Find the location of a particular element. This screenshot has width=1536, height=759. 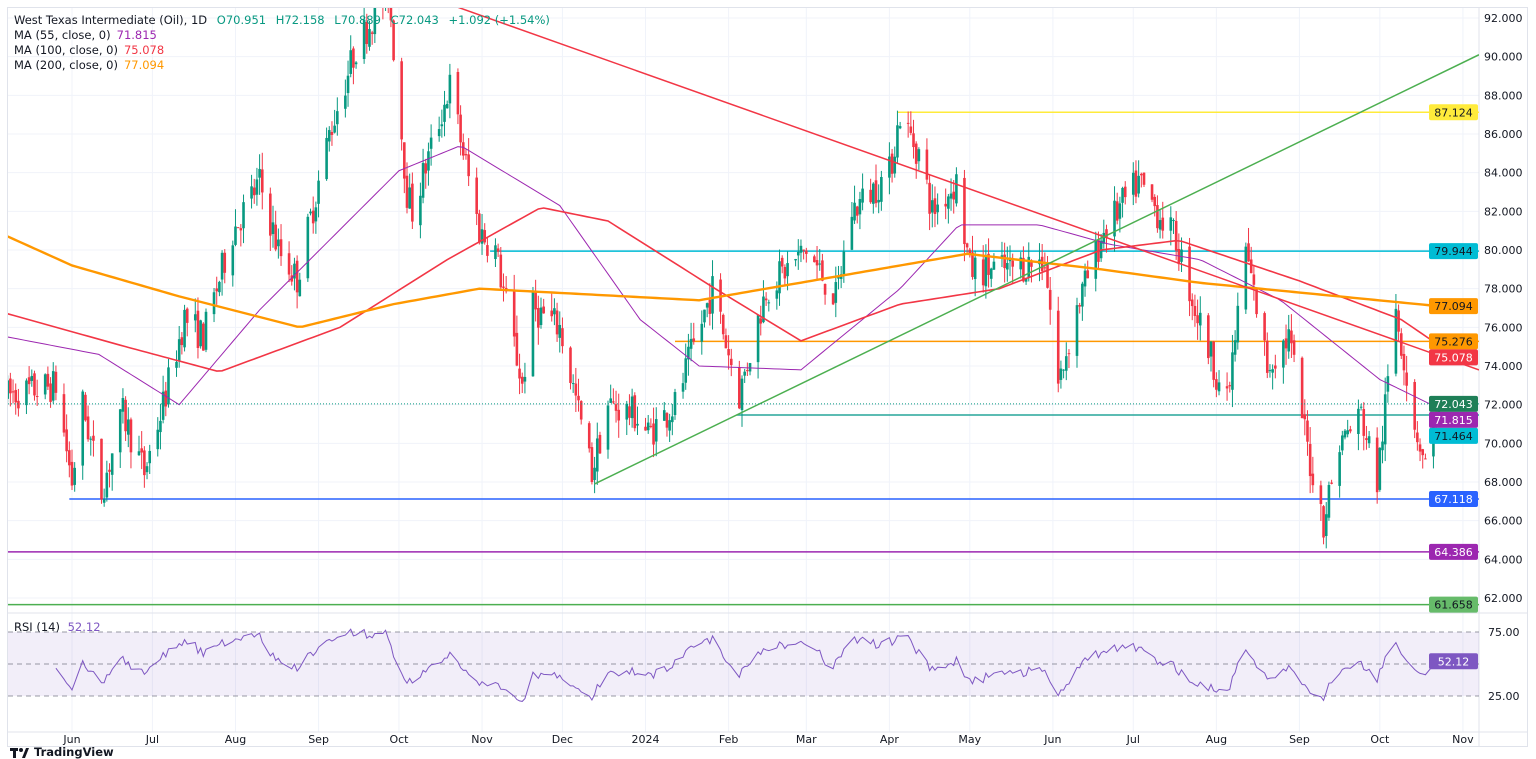

time-axis-label: Oct is located at coordinates (1380, 739).